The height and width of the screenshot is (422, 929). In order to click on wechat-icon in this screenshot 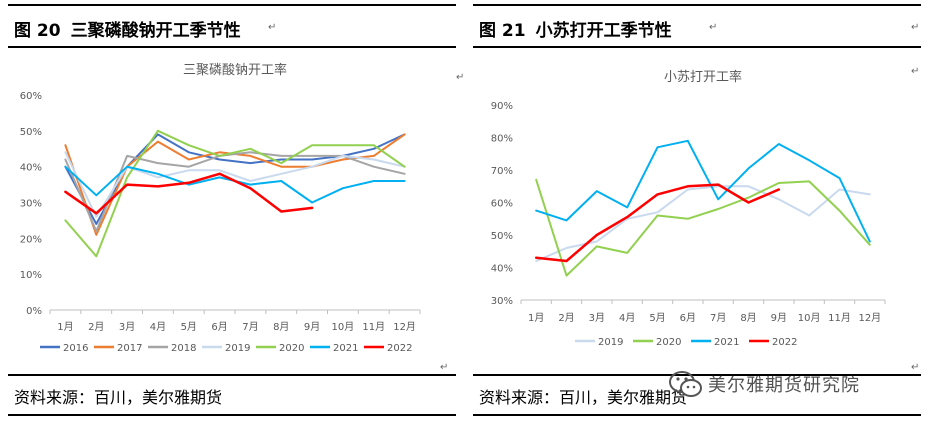, I will do `click(685, 384)`.